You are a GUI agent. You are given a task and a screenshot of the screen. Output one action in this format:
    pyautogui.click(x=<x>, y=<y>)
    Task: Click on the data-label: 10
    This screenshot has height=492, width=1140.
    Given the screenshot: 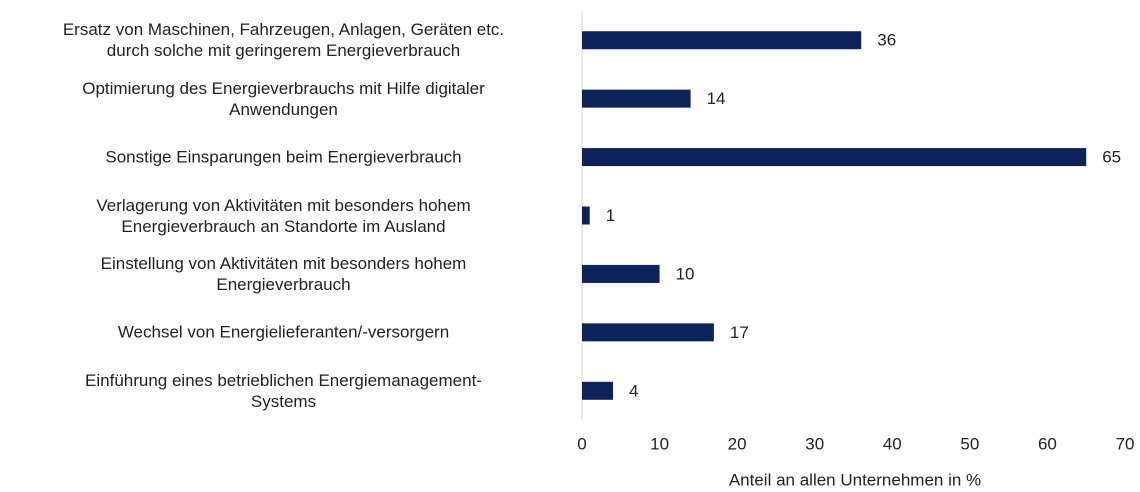 What is the action you would take?
    pyautogui.click(x=685, y=273)
    